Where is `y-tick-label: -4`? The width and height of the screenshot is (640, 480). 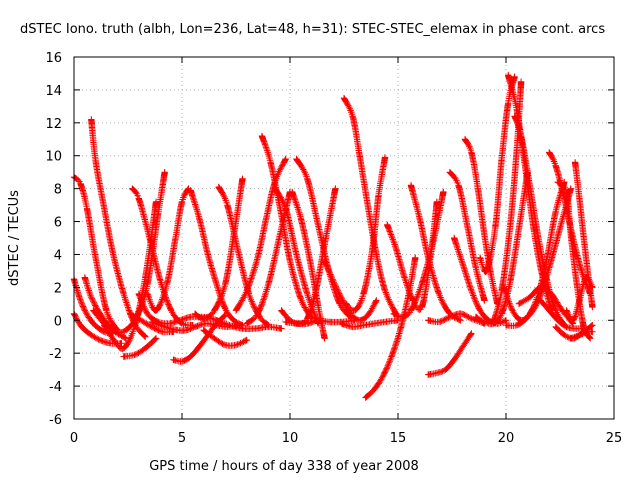
y-tick-label: -4 is located at coordinates (55, 387).